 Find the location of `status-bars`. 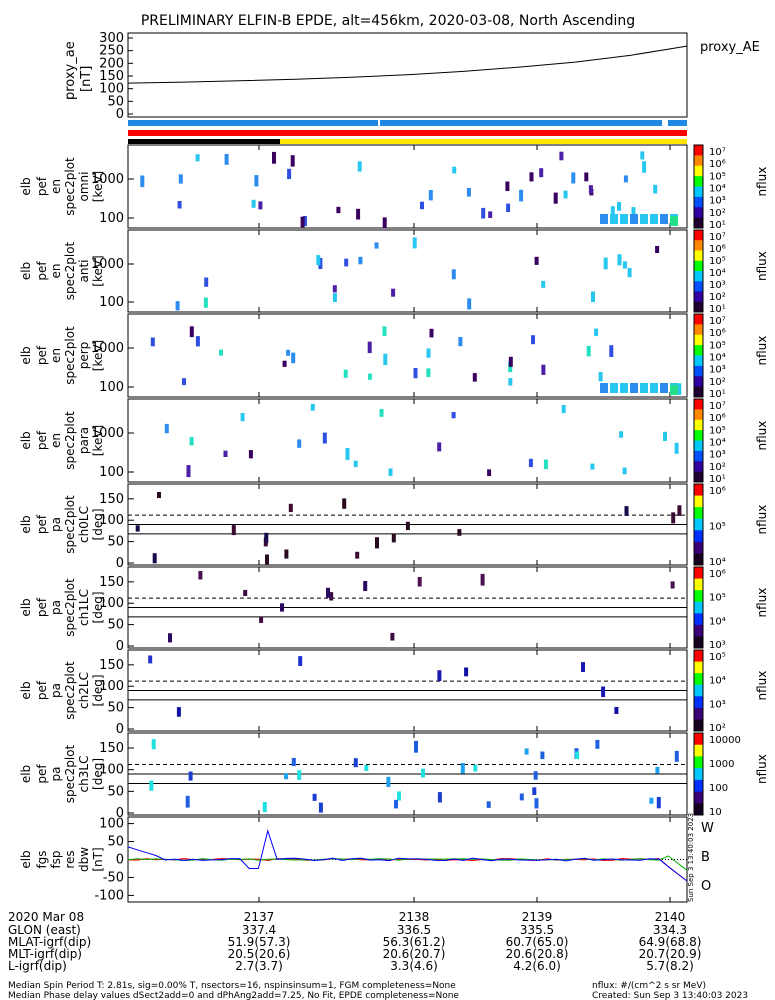

status-bars is located at coordinates (407, 132).